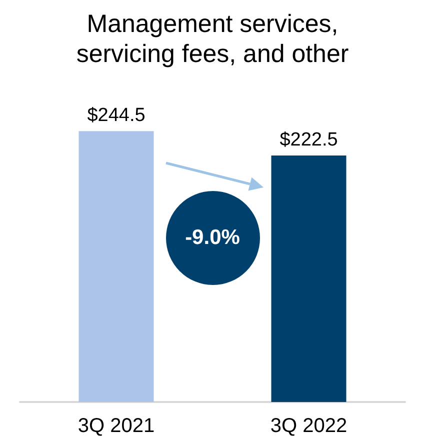 The height and width of the screenshot is (442, 425). Describe the element at coordinates (212, 238) in the screenshot. I see `annotation: -9.0%` at that location.